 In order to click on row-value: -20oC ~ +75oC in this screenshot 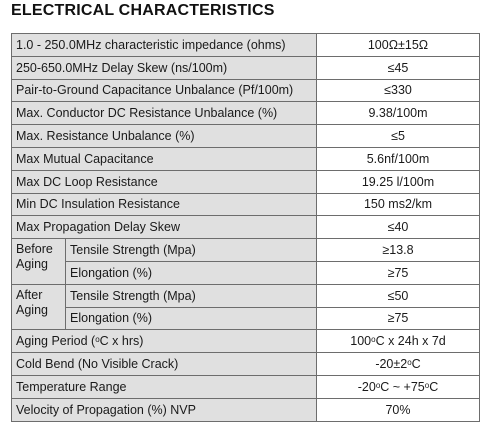, I will do `click(398, 386)`.